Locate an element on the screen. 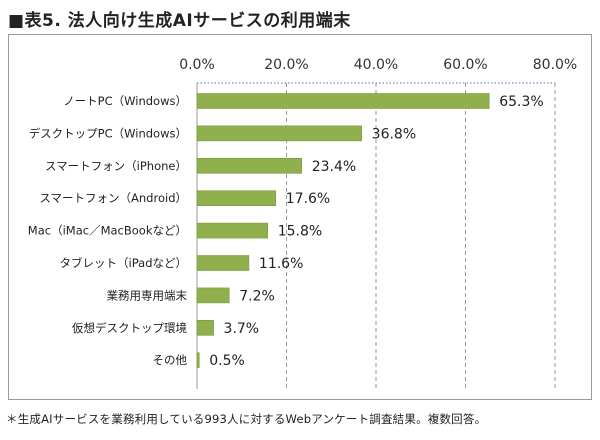 This screenshot has height=440, width=600. value-label-3: 17.6% is located at coordinates (308, 199).